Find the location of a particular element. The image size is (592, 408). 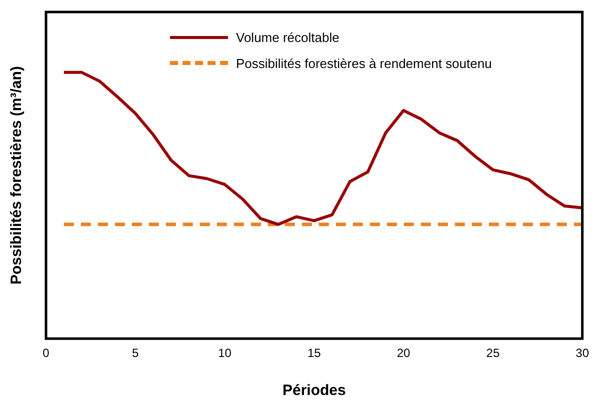

x-tick-label: 15 is located at coordinates (314, 353).